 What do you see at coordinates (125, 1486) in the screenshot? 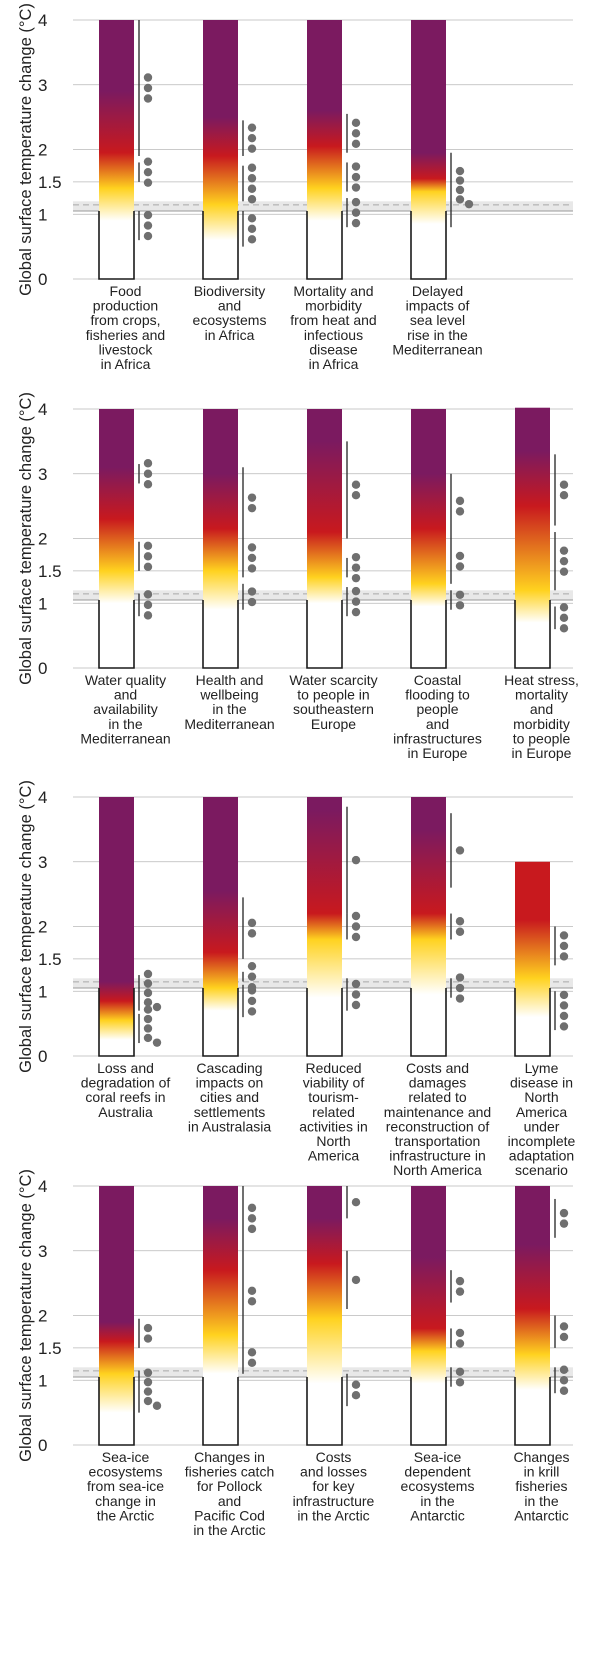
I see `category-label-line: from sea-ice` at bounding box center [125, 1486].